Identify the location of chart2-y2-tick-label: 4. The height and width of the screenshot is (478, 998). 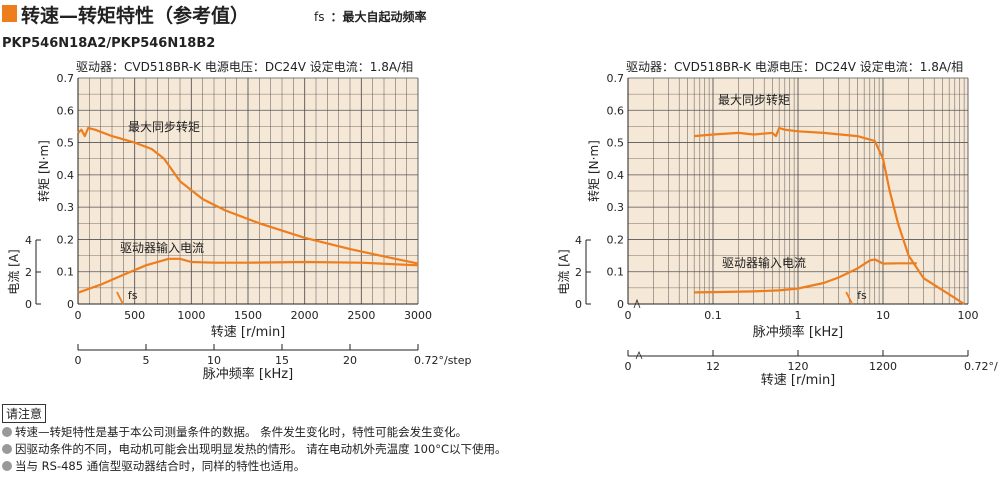
(578, 240).